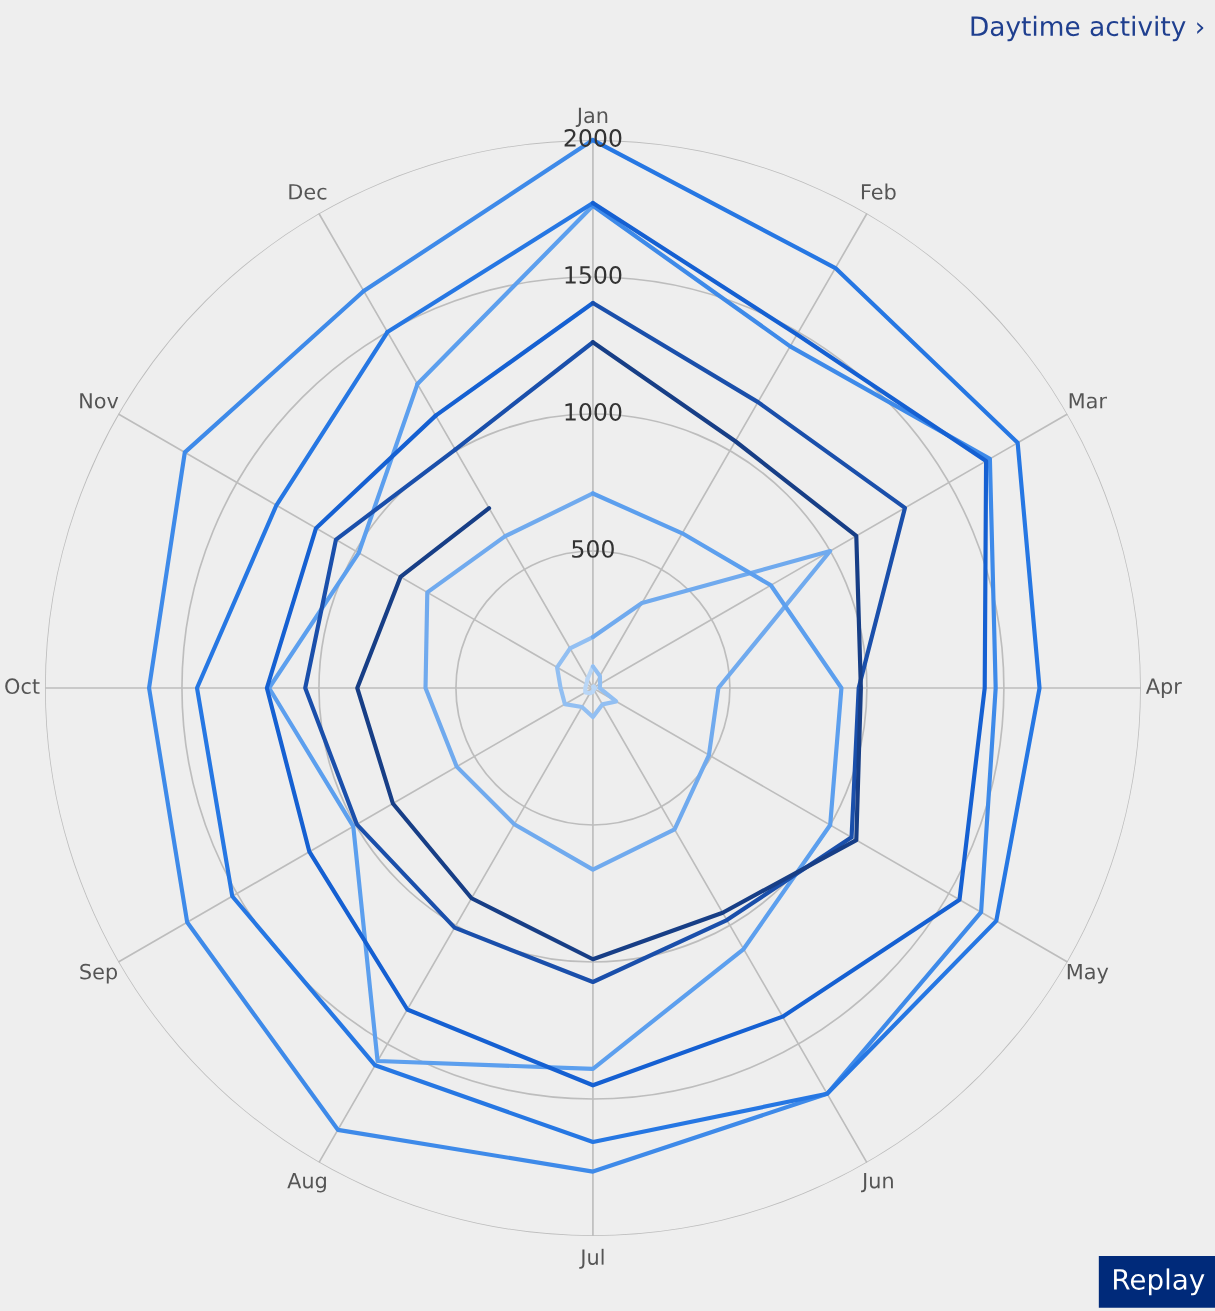  I want to click on spoke-label: Feb, so click(878, 191).